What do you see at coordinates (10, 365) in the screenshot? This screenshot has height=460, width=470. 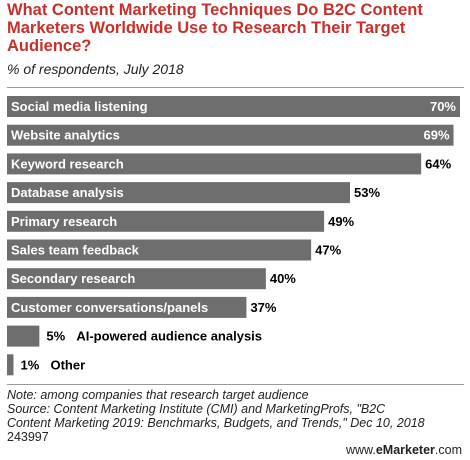 I see `bar-other` at bounding box center [10, 365].